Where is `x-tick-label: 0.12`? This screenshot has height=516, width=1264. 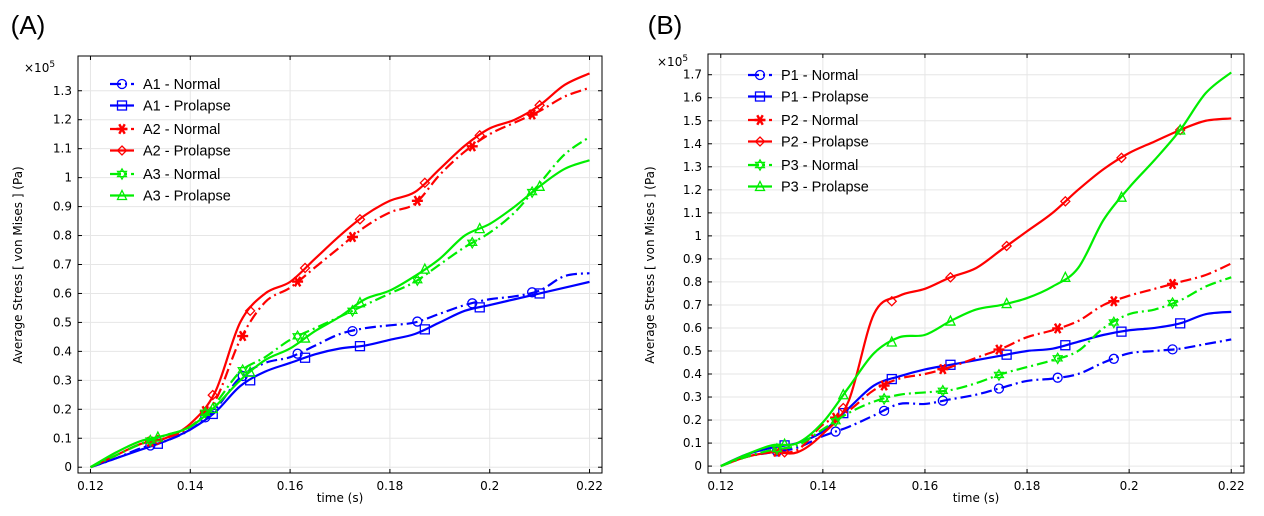
x-tick-label: 0.12 is located at coordinates (90, 486).